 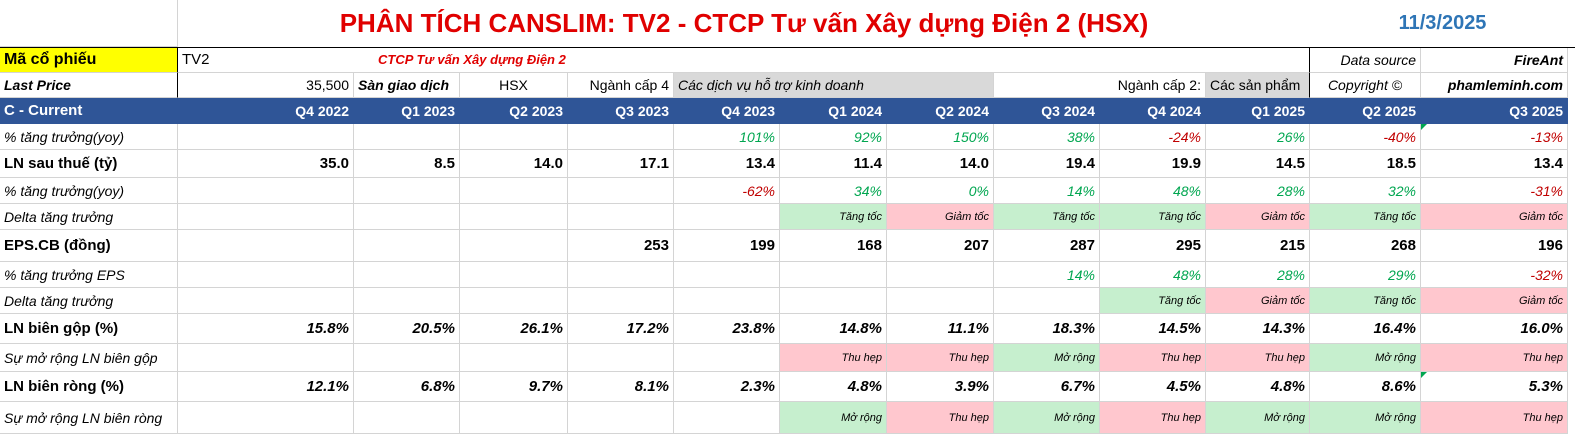 I want to click on table-cell: 20.5%, so click(x=407, y=329).